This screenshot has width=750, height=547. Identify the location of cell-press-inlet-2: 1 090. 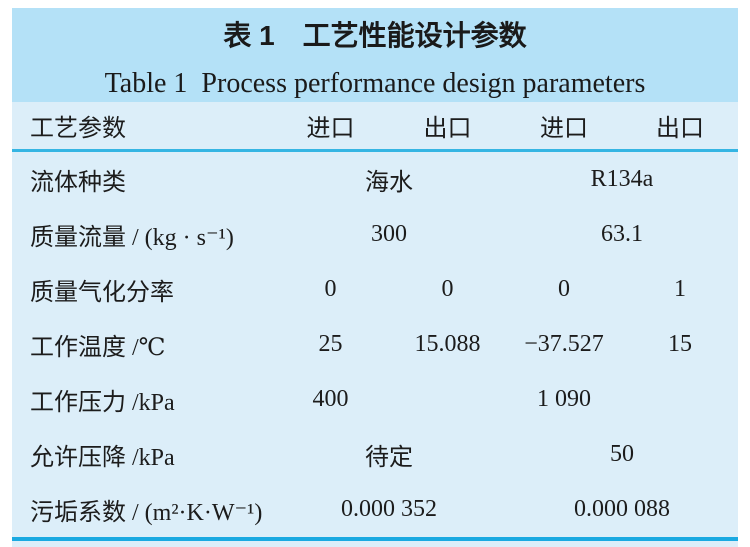
(564, 399).